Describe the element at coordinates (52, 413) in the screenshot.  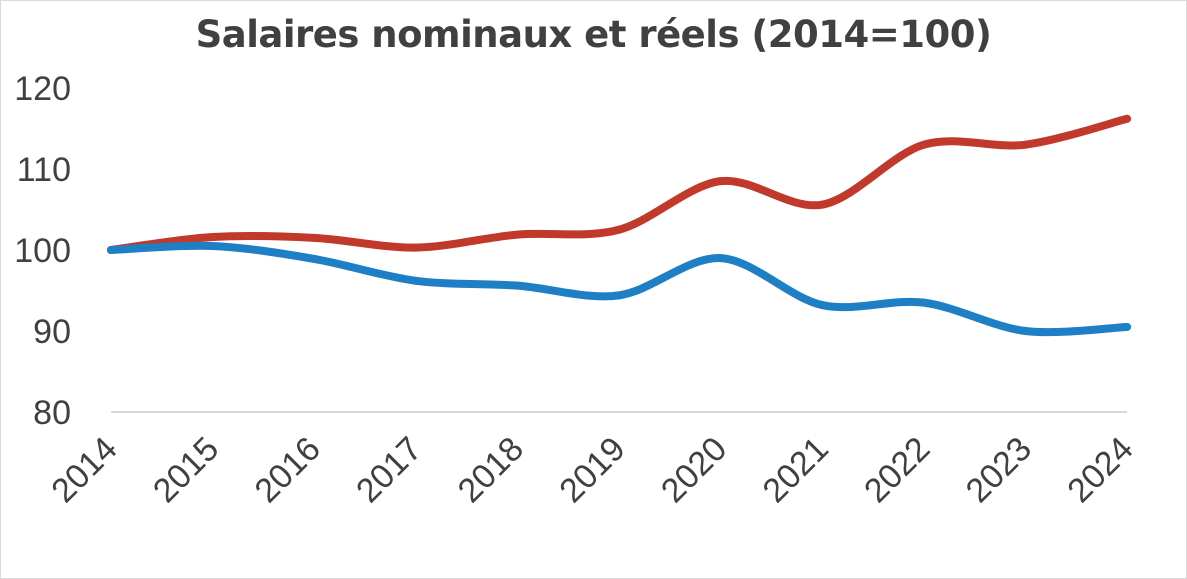
I see `y-tick-label: 80` at that location.